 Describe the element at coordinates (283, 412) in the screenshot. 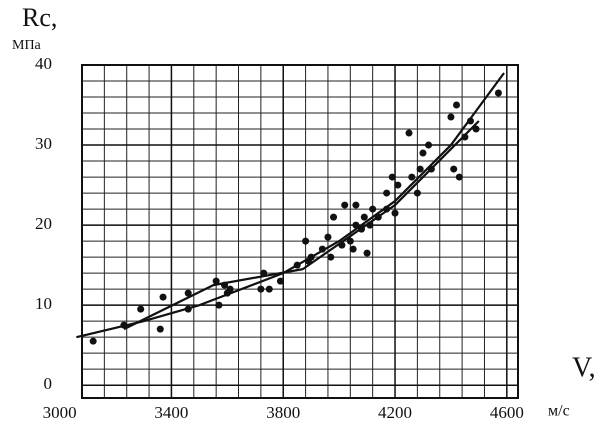

I see `x-tick-label: 3800` at that location.